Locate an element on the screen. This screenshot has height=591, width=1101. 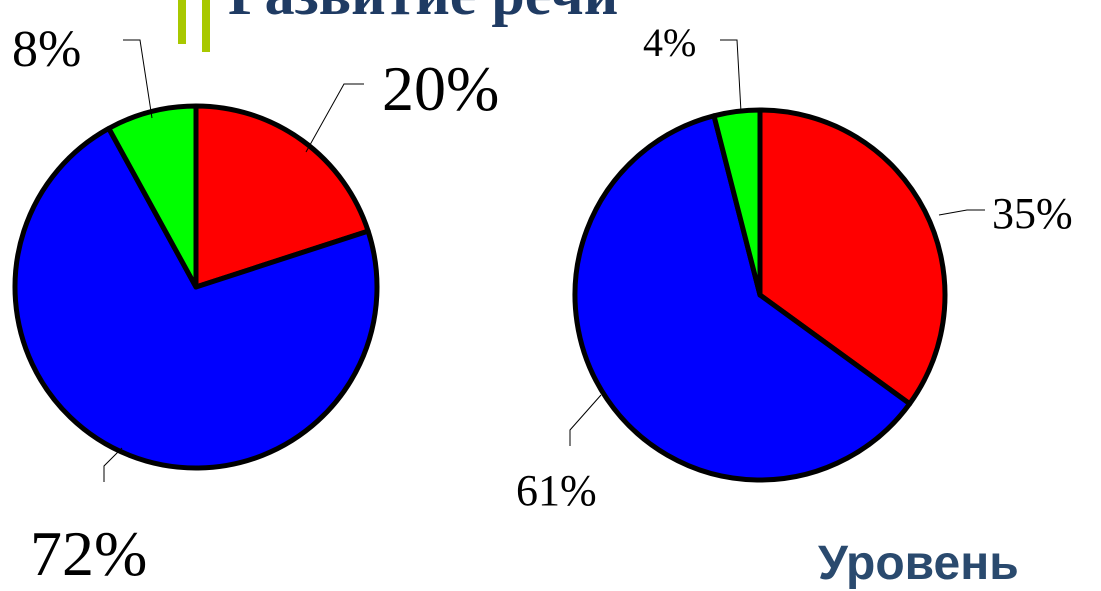
pie-1-data-label-1: 20% is located at coordinates (440, 88).